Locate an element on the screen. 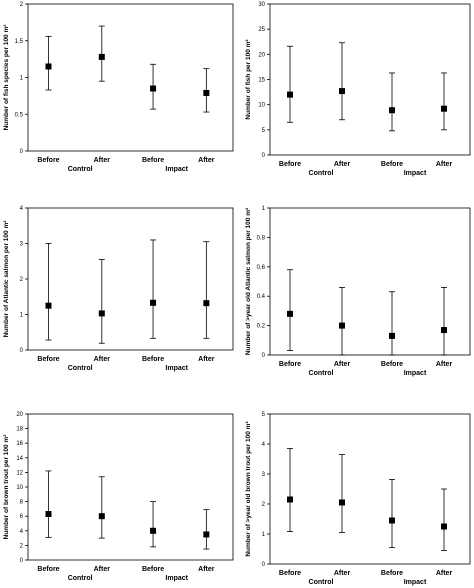 This screenshot has width=474, height=588. y-tick-label: 0.6 is located at coordinates (261, 268).